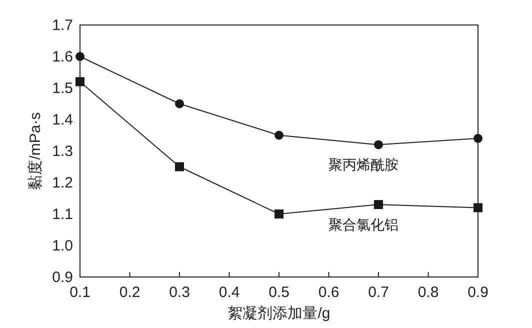  Describe the element at coordinates (428, 292) in the screenshot. I see `x-tick-label: 0.8` at that location.